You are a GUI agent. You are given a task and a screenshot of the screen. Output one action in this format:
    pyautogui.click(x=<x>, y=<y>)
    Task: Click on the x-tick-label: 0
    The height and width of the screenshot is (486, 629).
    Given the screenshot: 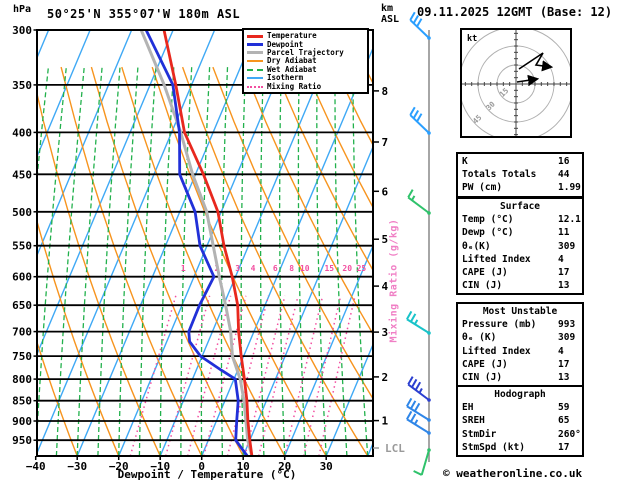 What is the action you would take?
    pyautogui.click(x=201, y=466)
    